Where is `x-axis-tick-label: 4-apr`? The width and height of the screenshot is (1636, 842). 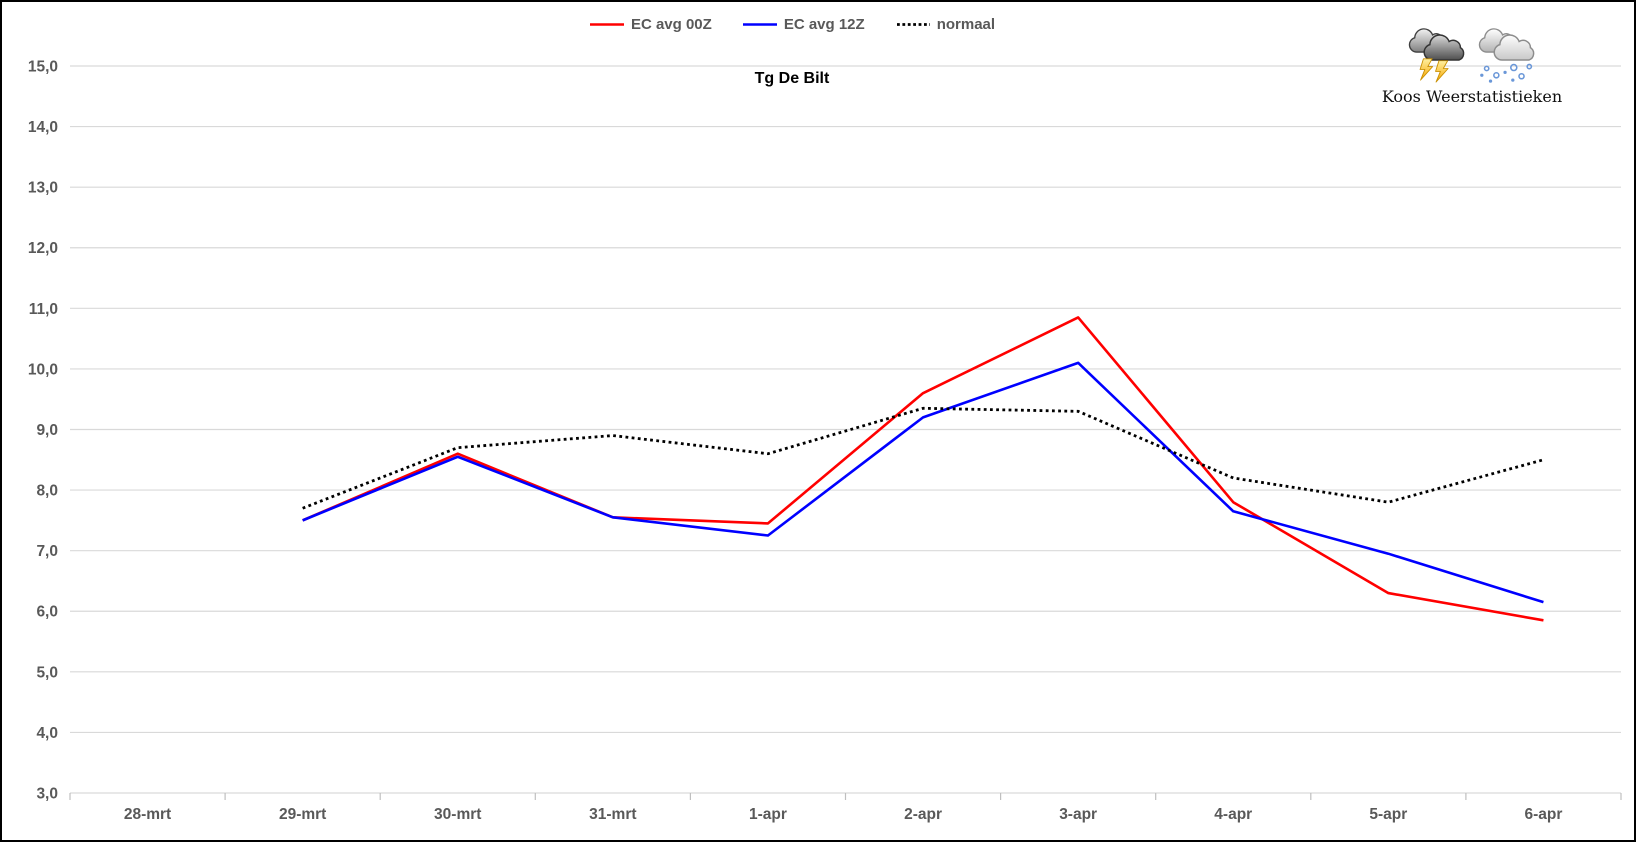
x-axis-tick-label: 4-apr is located at coordinates (1233, 814).